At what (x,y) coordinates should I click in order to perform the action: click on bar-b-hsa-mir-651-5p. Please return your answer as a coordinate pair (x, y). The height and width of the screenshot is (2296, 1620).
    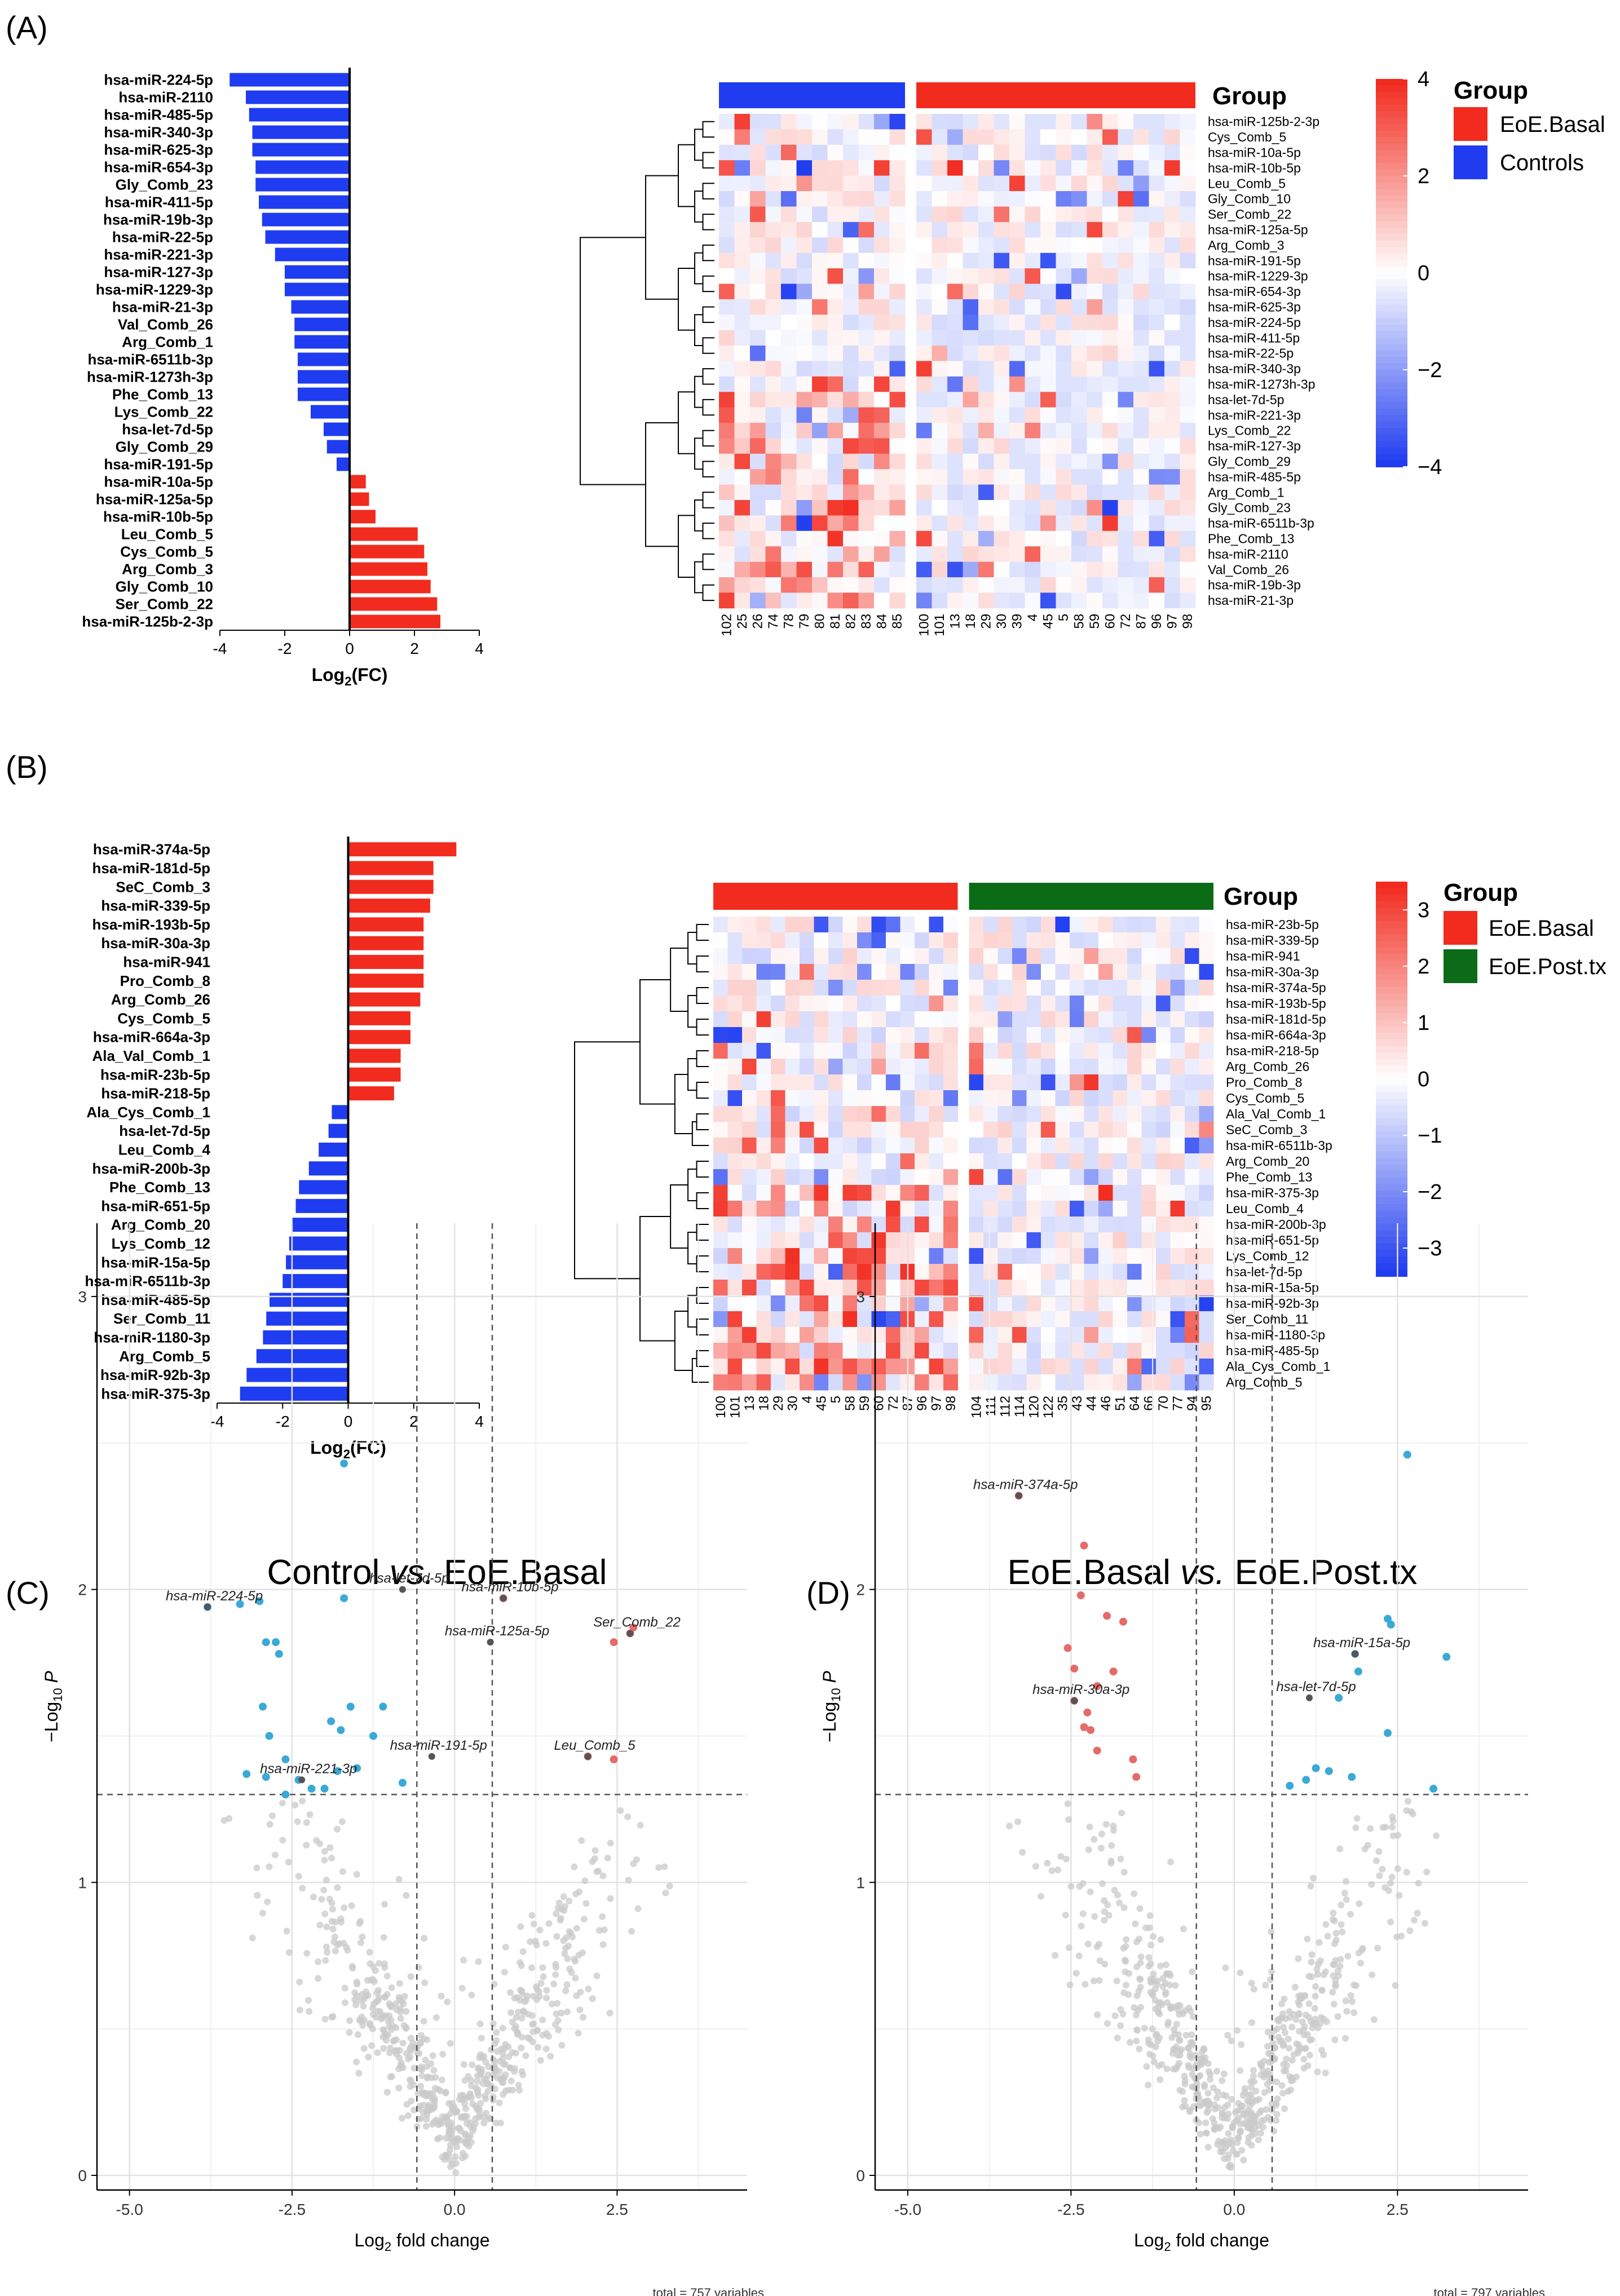
    Looking at the image, I should click on (321, 1206).